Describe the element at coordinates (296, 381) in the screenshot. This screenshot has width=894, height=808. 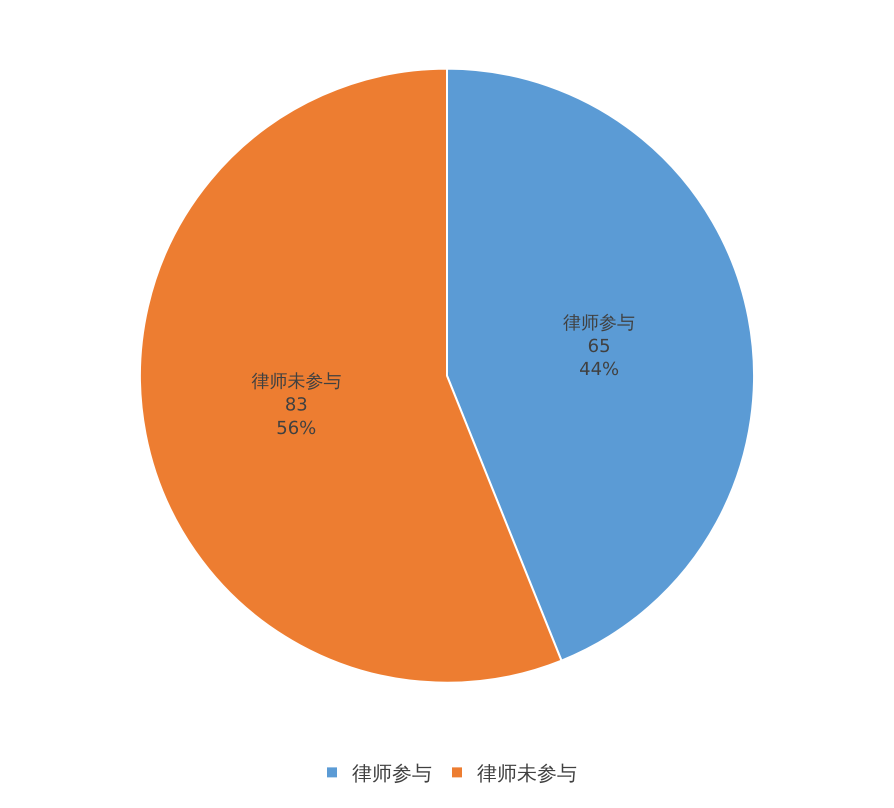
I see `slice-label: 律师未参与` at that location.